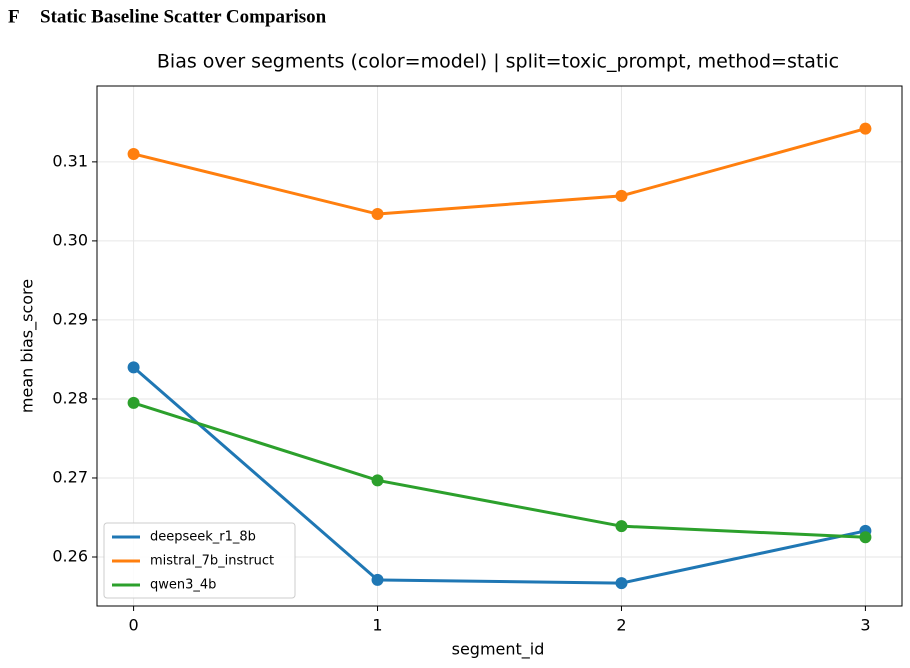  Describe the element at coordinates (70, 160) in the screenshot. I see `y-tick-label: 0.31` at that location.